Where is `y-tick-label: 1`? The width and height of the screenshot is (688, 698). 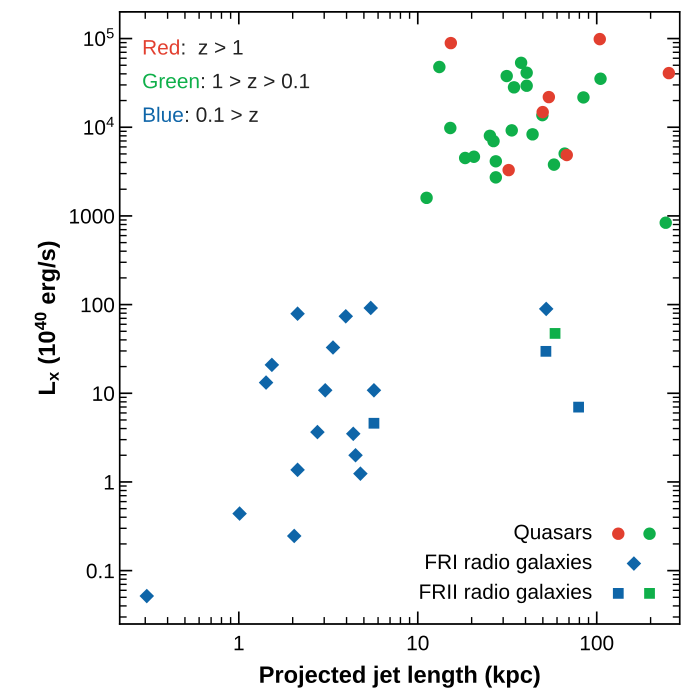 y-tick-label: 1 is located at coordinates (109, 482).